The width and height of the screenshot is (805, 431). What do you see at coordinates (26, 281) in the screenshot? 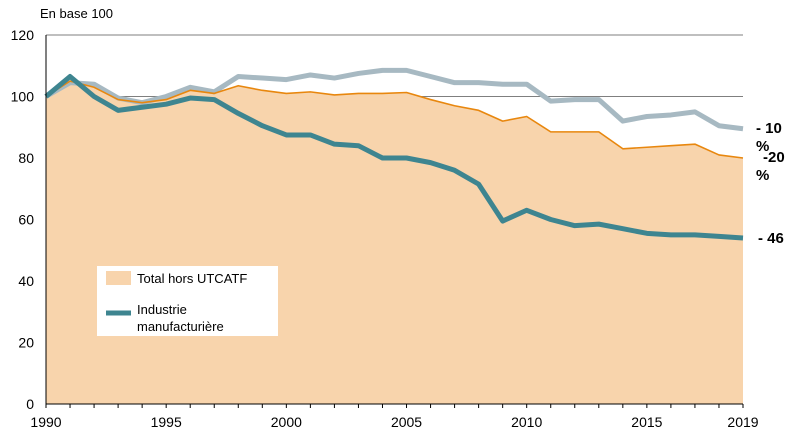
I see `y-tick-label: 40` at bounding box center [26, 281].